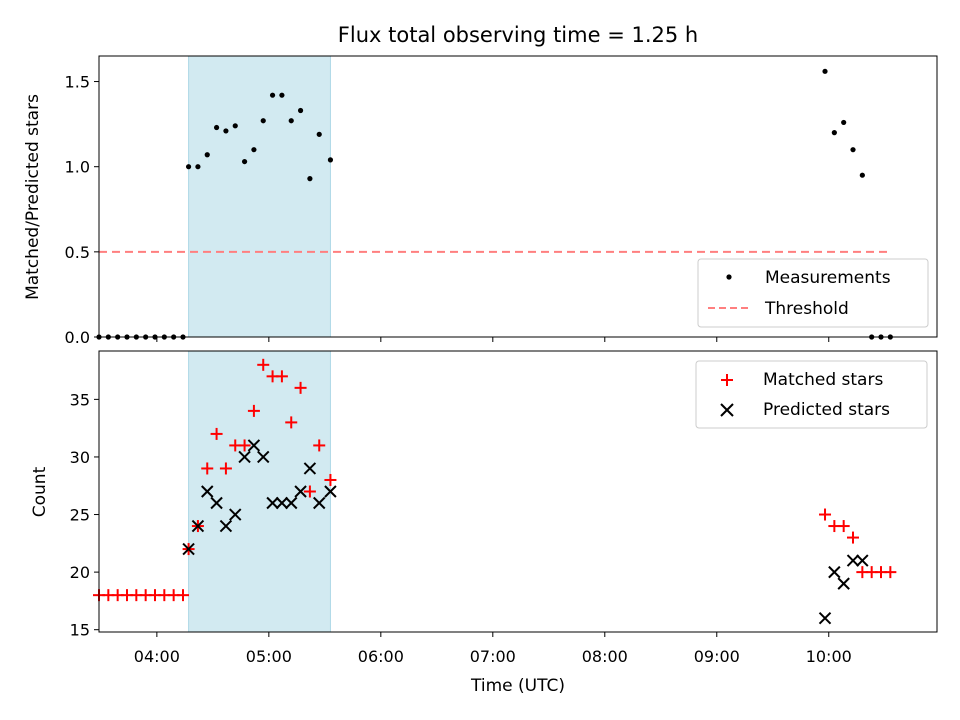  Describe the element at coordinates (806, 309) in the screenshot. I see `legend-threshold-label: Threshold` at that location.